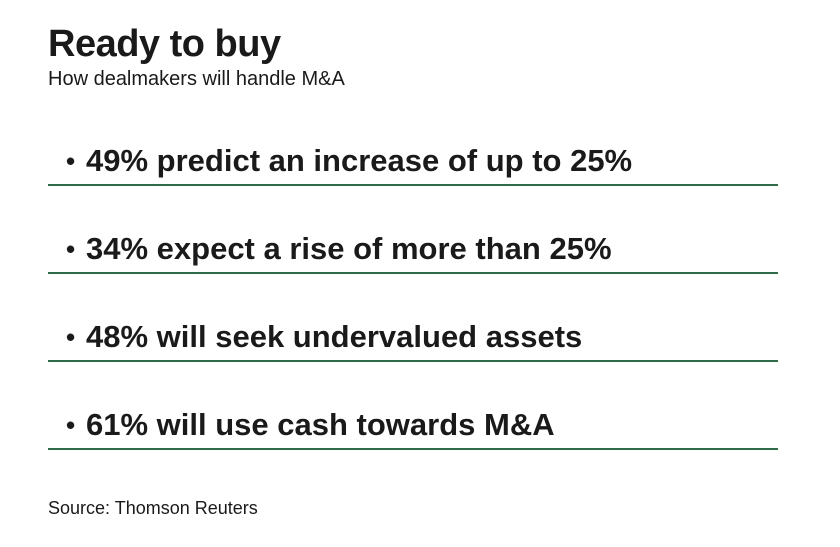 The height and width of the screenshot is (547, 840). I want to click on stat-item: • 49% predict an increase of up to 25%, so click(413, 162).